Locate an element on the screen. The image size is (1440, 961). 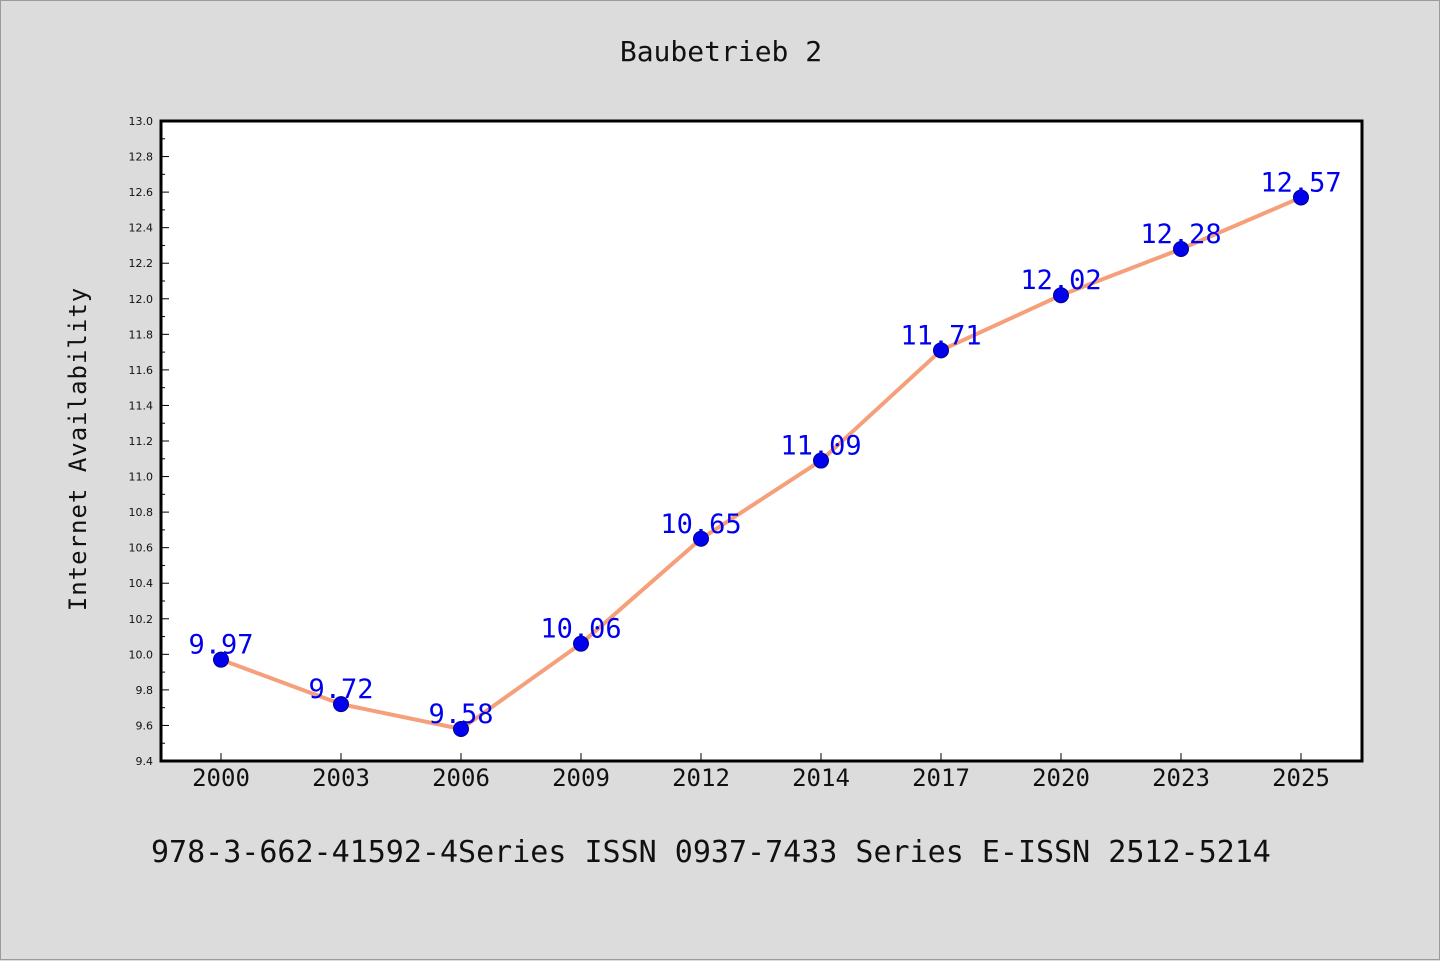
y-tick-label: 10.0 is located at coordinates (141, 654).